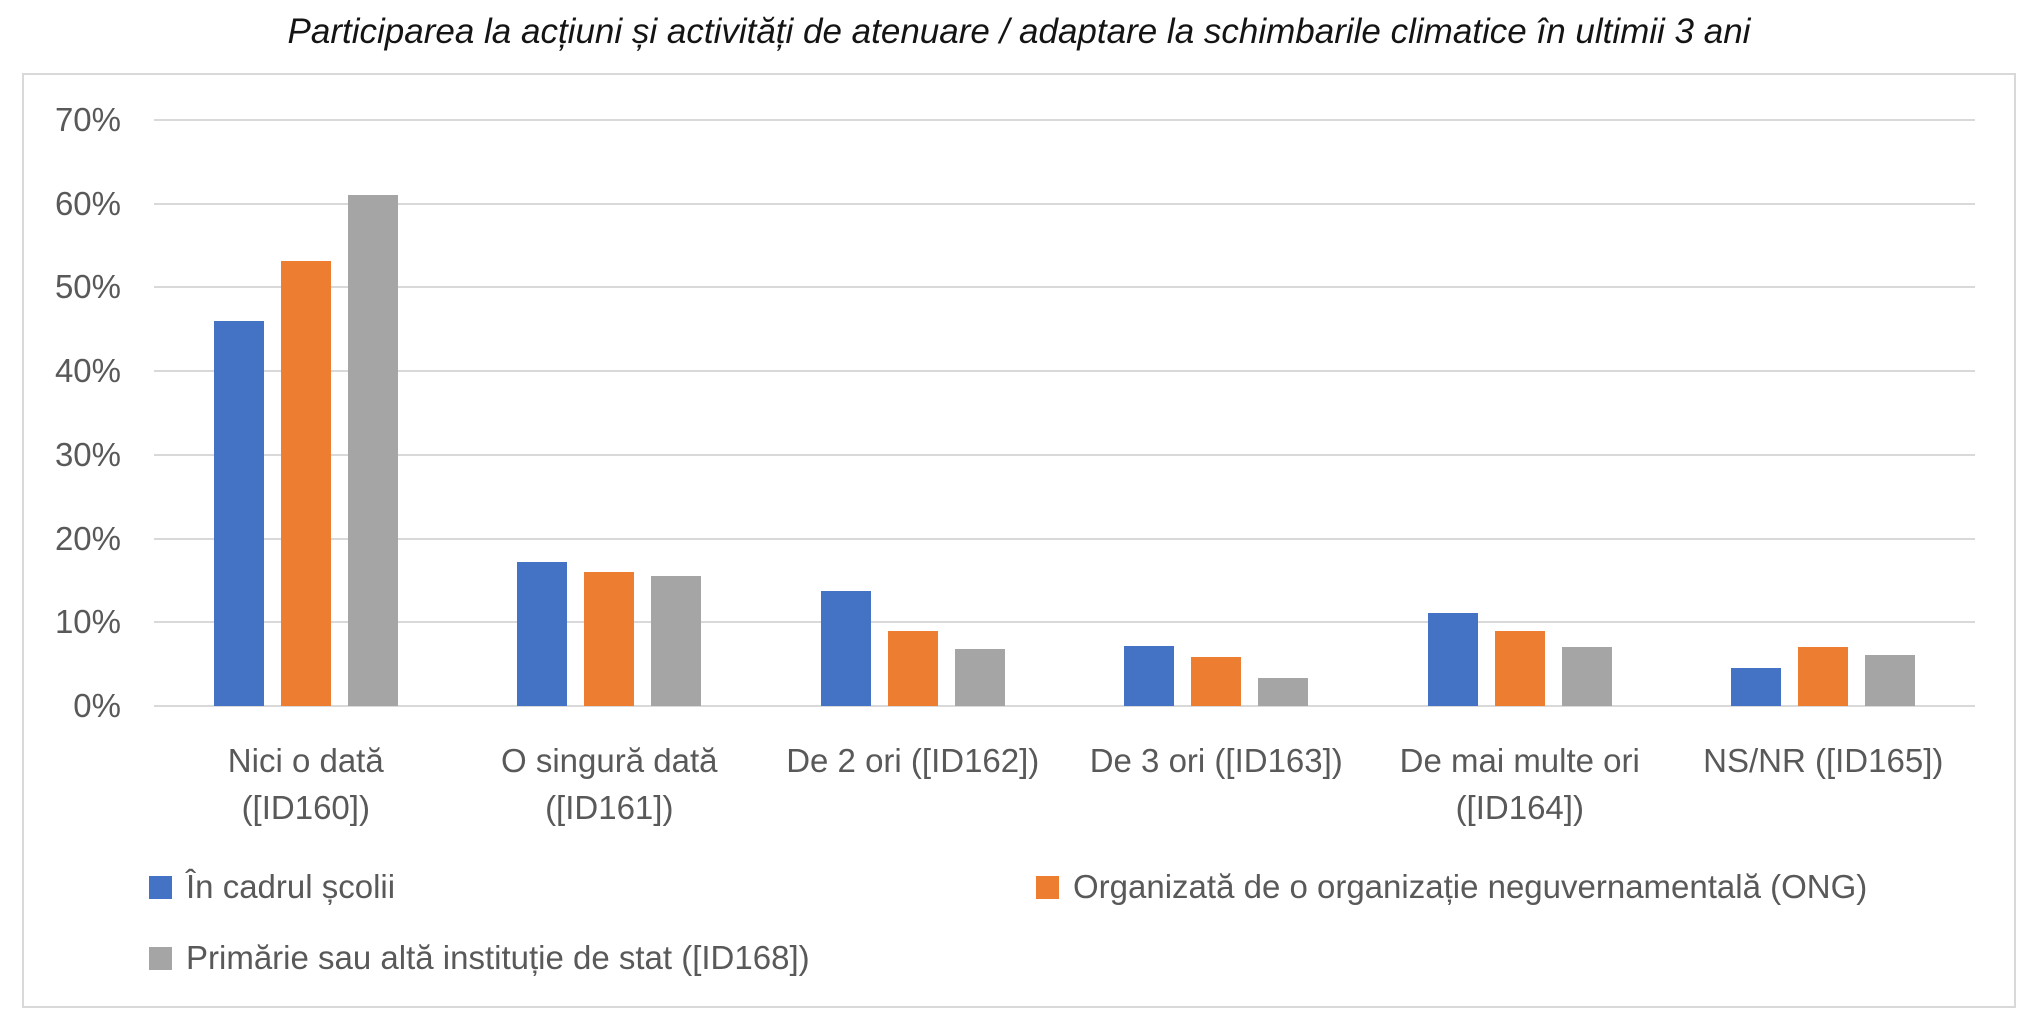 This screenshot has height=1024, width=2038. I want to click on bar-series0-cat1, so click(542, 634).